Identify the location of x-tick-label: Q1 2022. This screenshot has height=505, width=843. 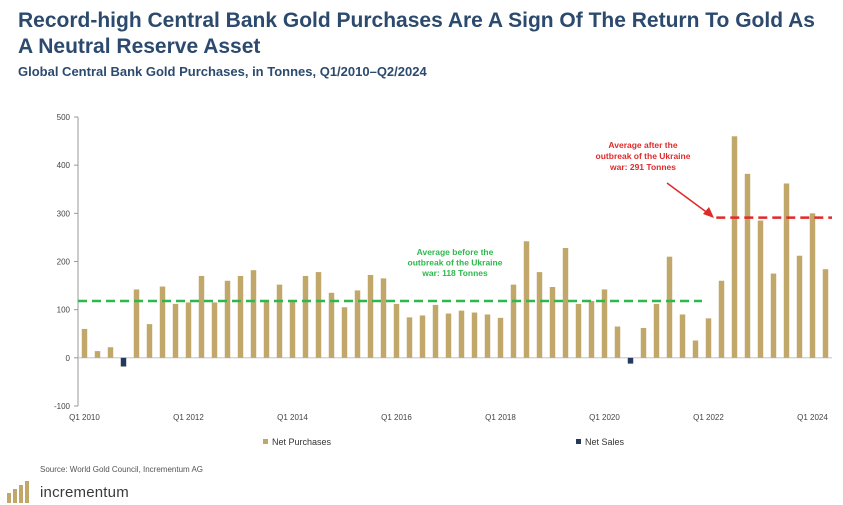
(708, 417).